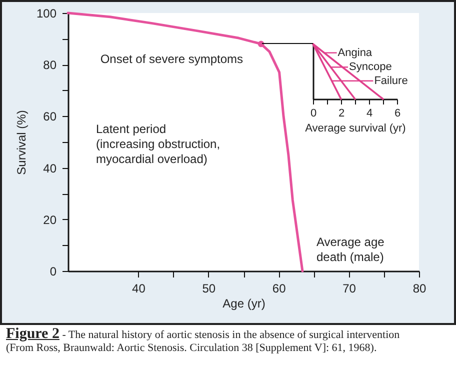  What do you see at coordinates (244, 303) in the screenshot?
I see `x-axis-title: Age (yr)` at bounding box center [244, 303].